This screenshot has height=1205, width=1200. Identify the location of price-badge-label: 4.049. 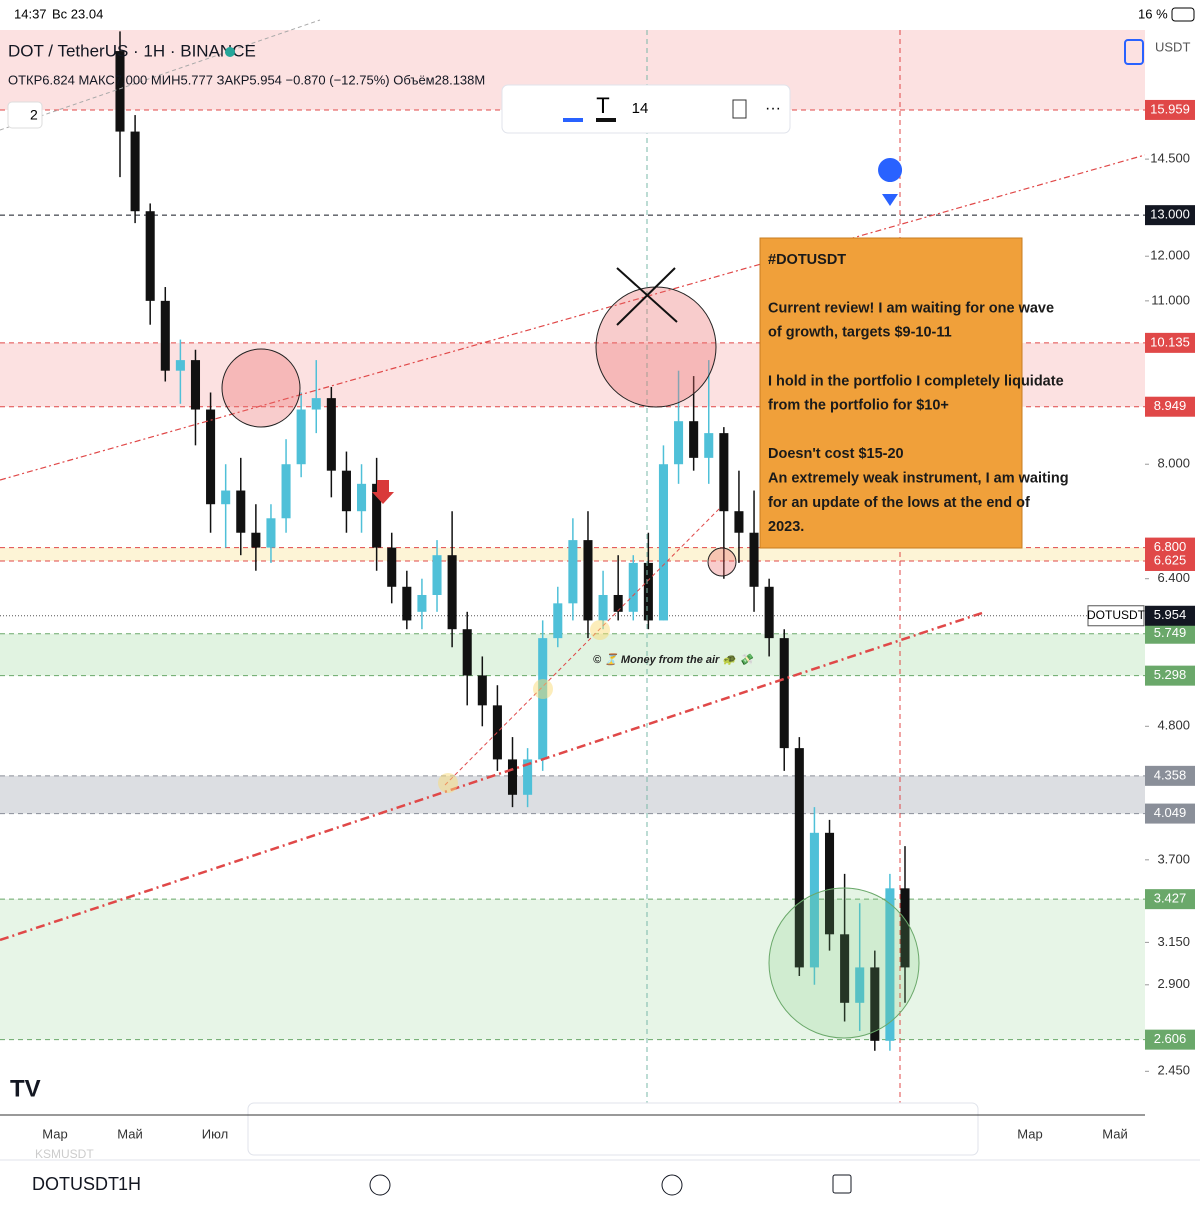
(1170, 812).